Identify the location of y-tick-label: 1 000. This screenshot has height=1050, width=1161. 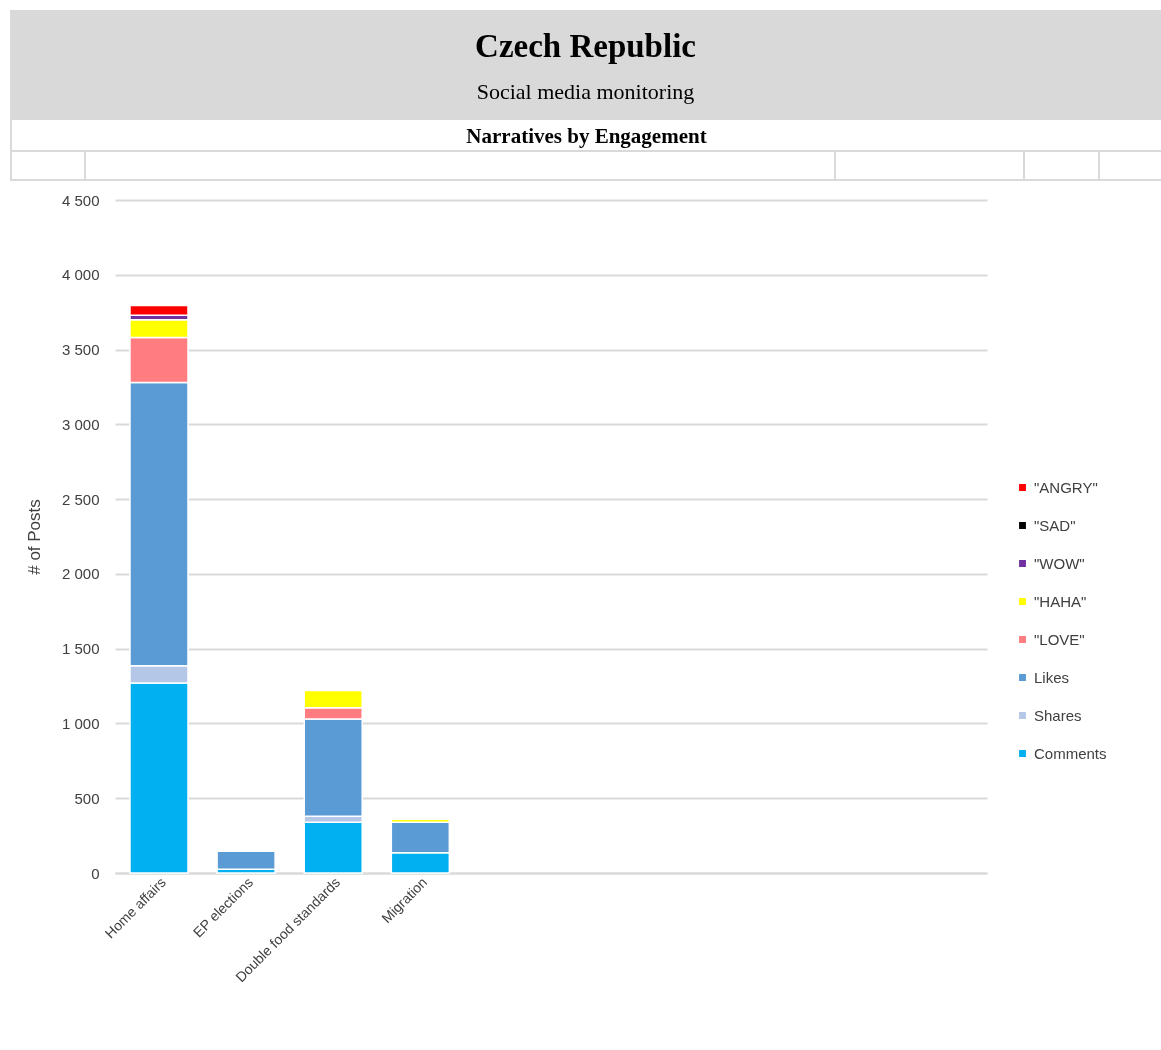
(80, 723).